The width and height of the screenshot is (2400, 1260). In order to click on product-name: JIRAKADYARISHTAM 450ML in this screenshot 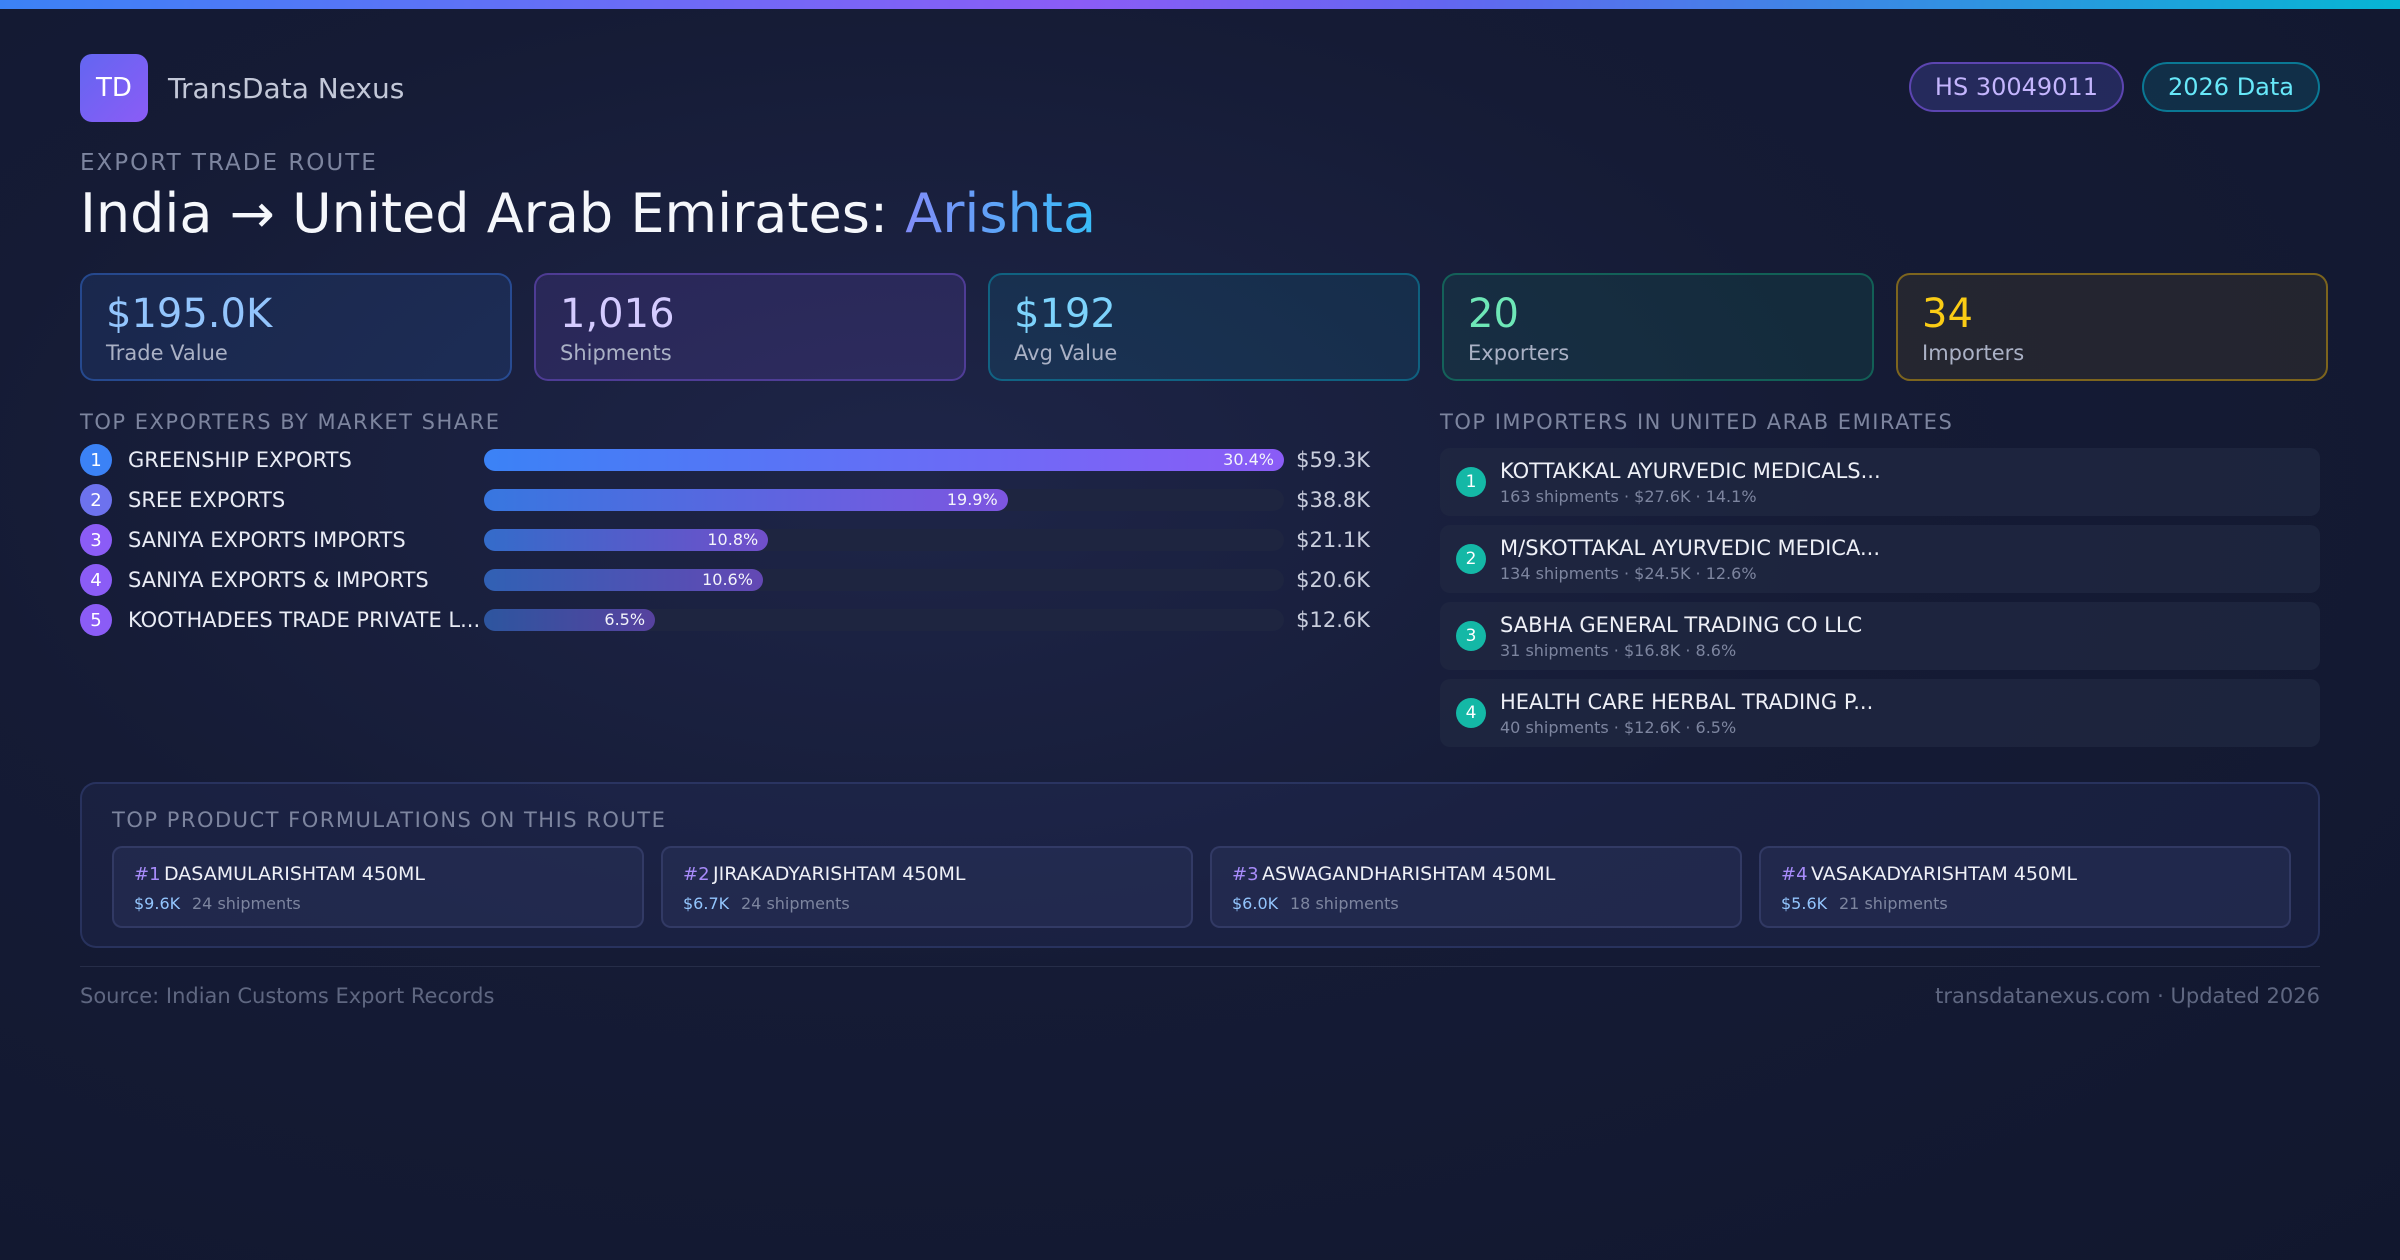, I will do `click(839, 874)`.